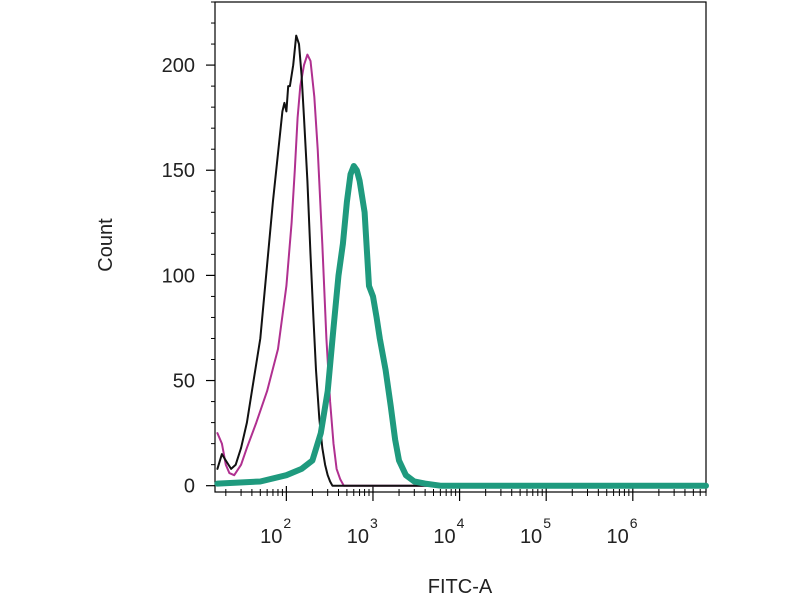 This screenshot has width=800, height=605. I want to click on y-tick-label: 50, so click(184, 382).